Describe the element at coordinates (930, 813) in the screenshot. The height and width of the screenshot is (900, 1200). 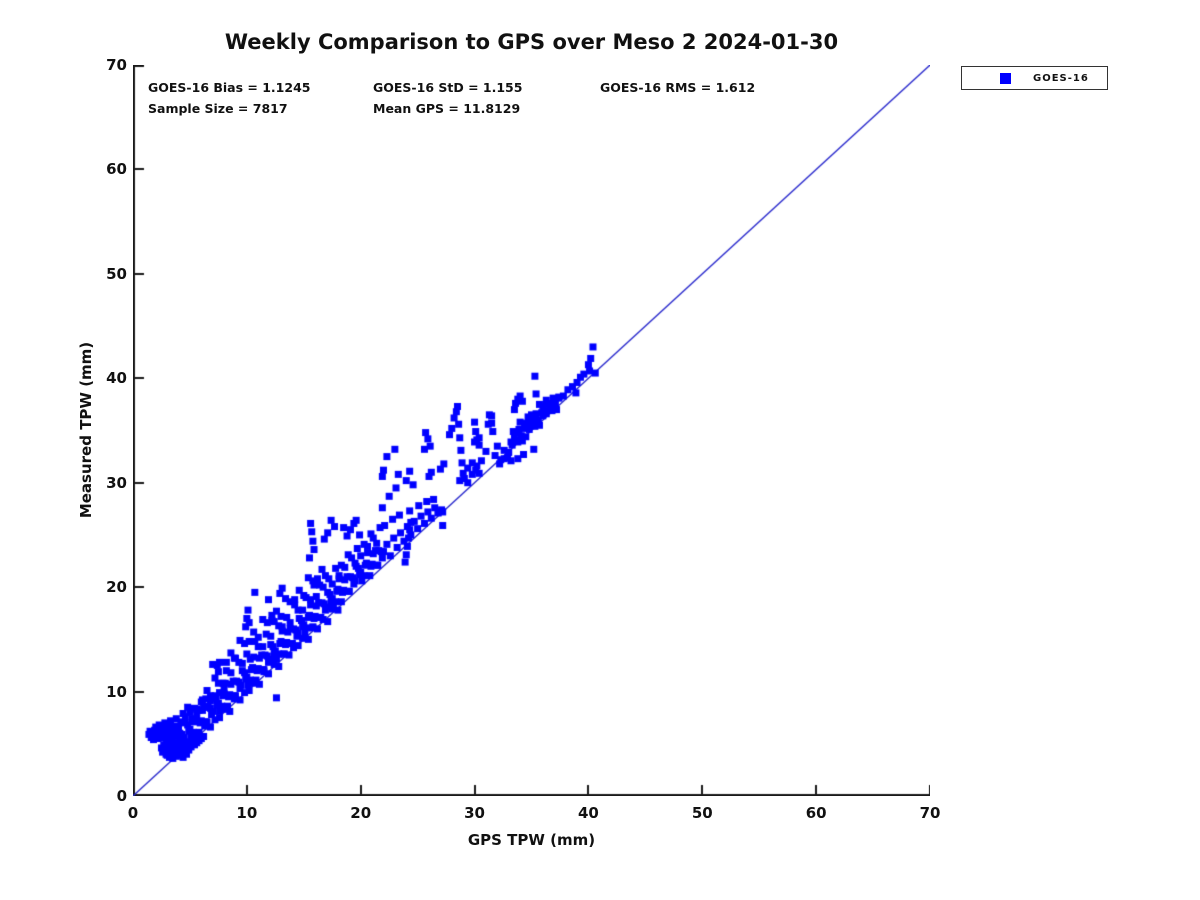
I see `x-tick-label: 70` at that location.